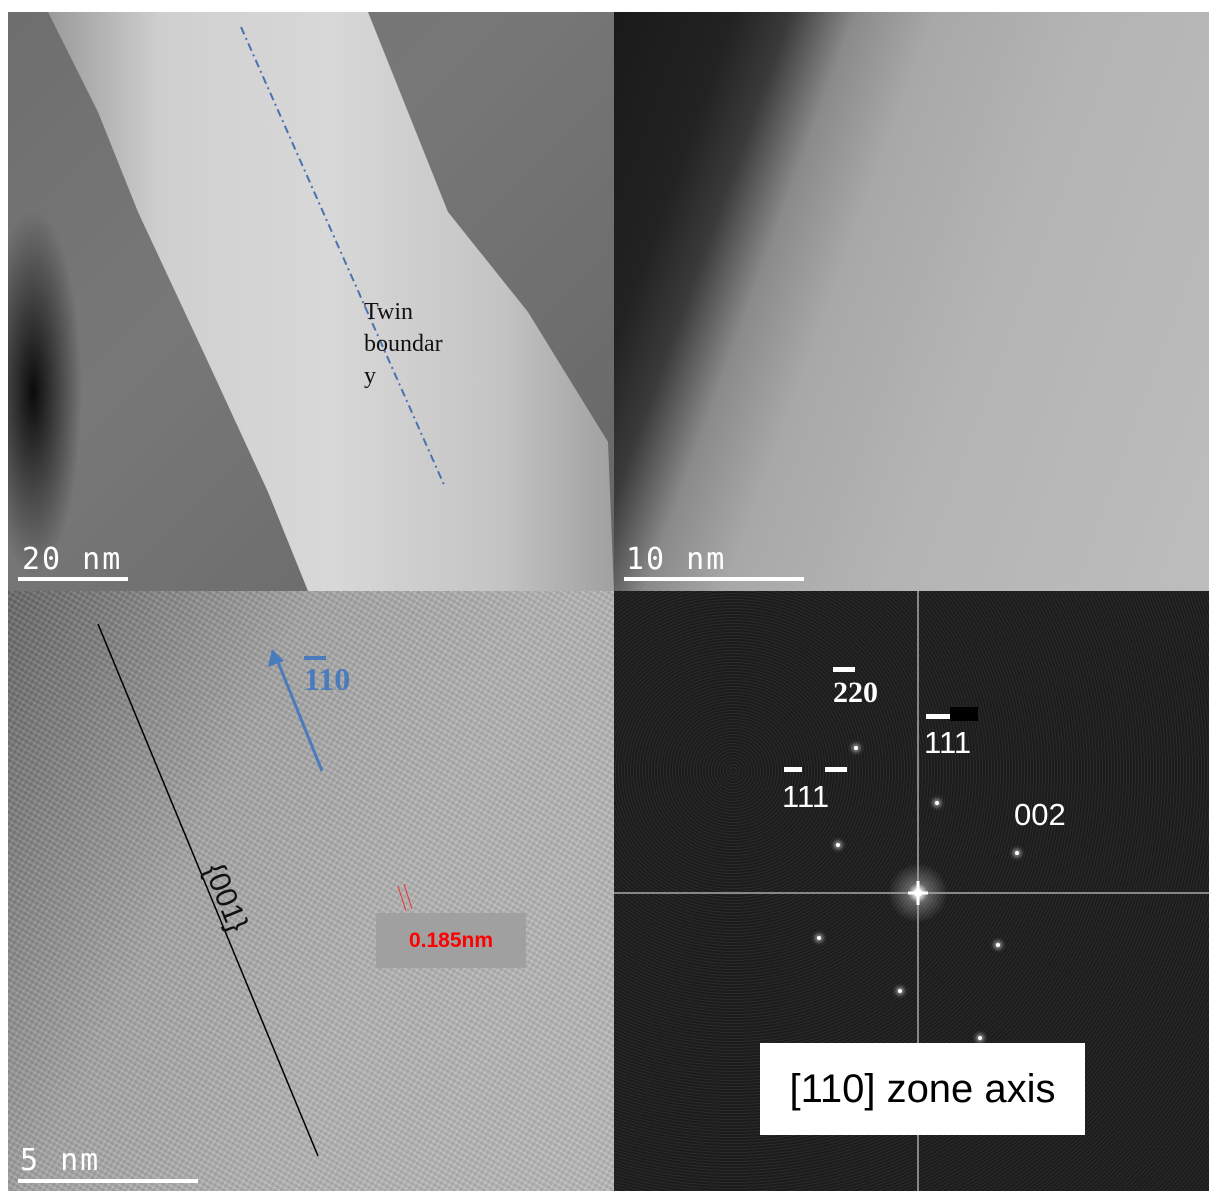  I want to click on direction-arrow-shaft, so click(299, 714).